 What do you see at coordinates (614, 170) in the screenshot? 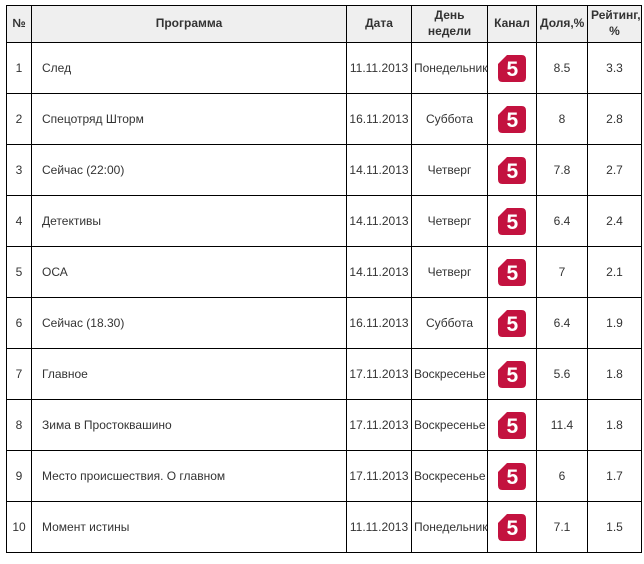
I see `cell-rating: 2.7` at bounding box center [614, 170].